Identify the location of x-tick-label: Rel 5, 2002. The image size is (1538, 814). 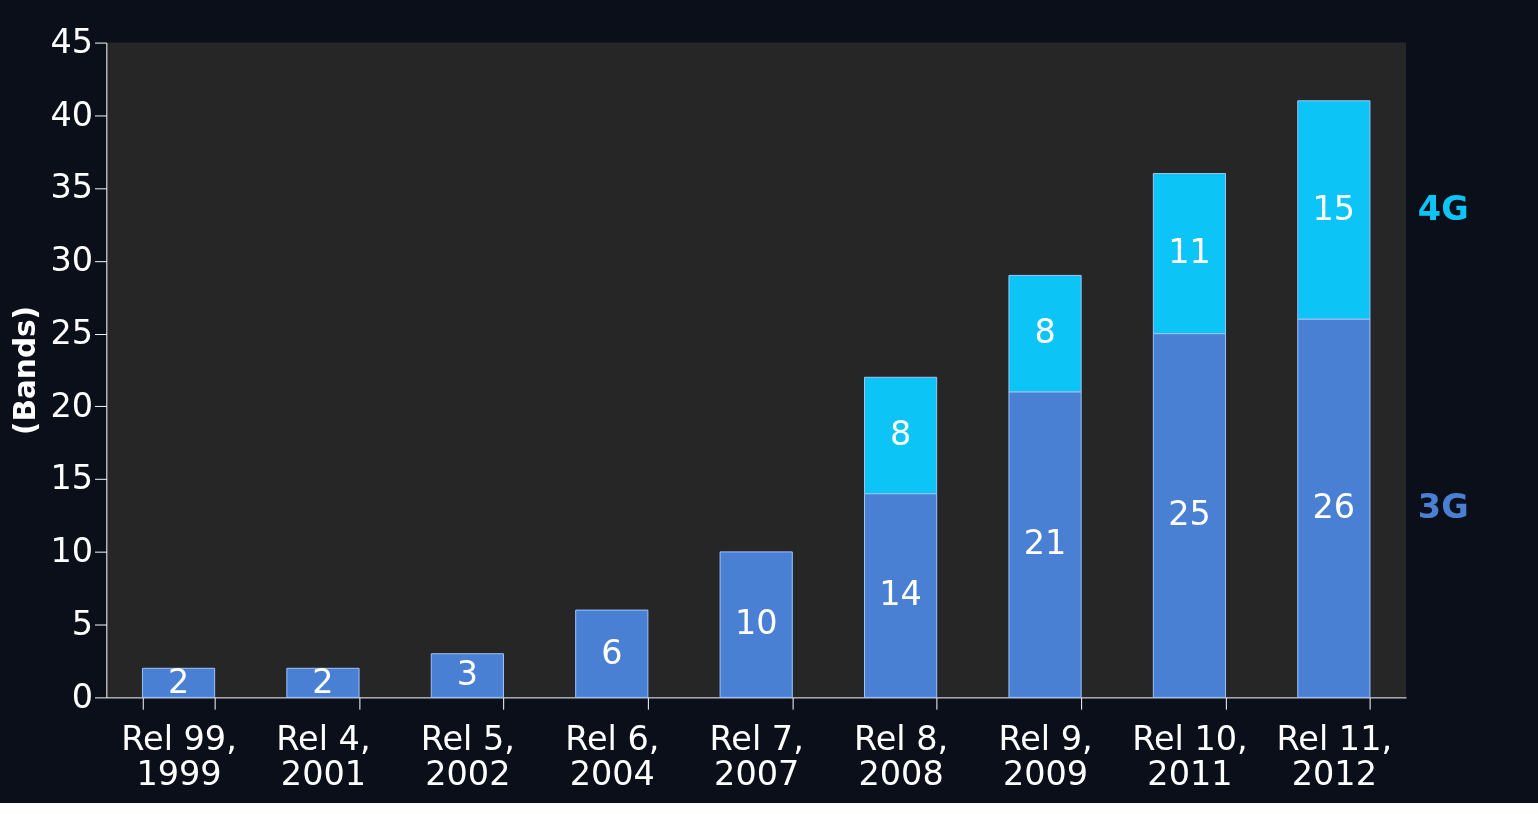
(467, 756).